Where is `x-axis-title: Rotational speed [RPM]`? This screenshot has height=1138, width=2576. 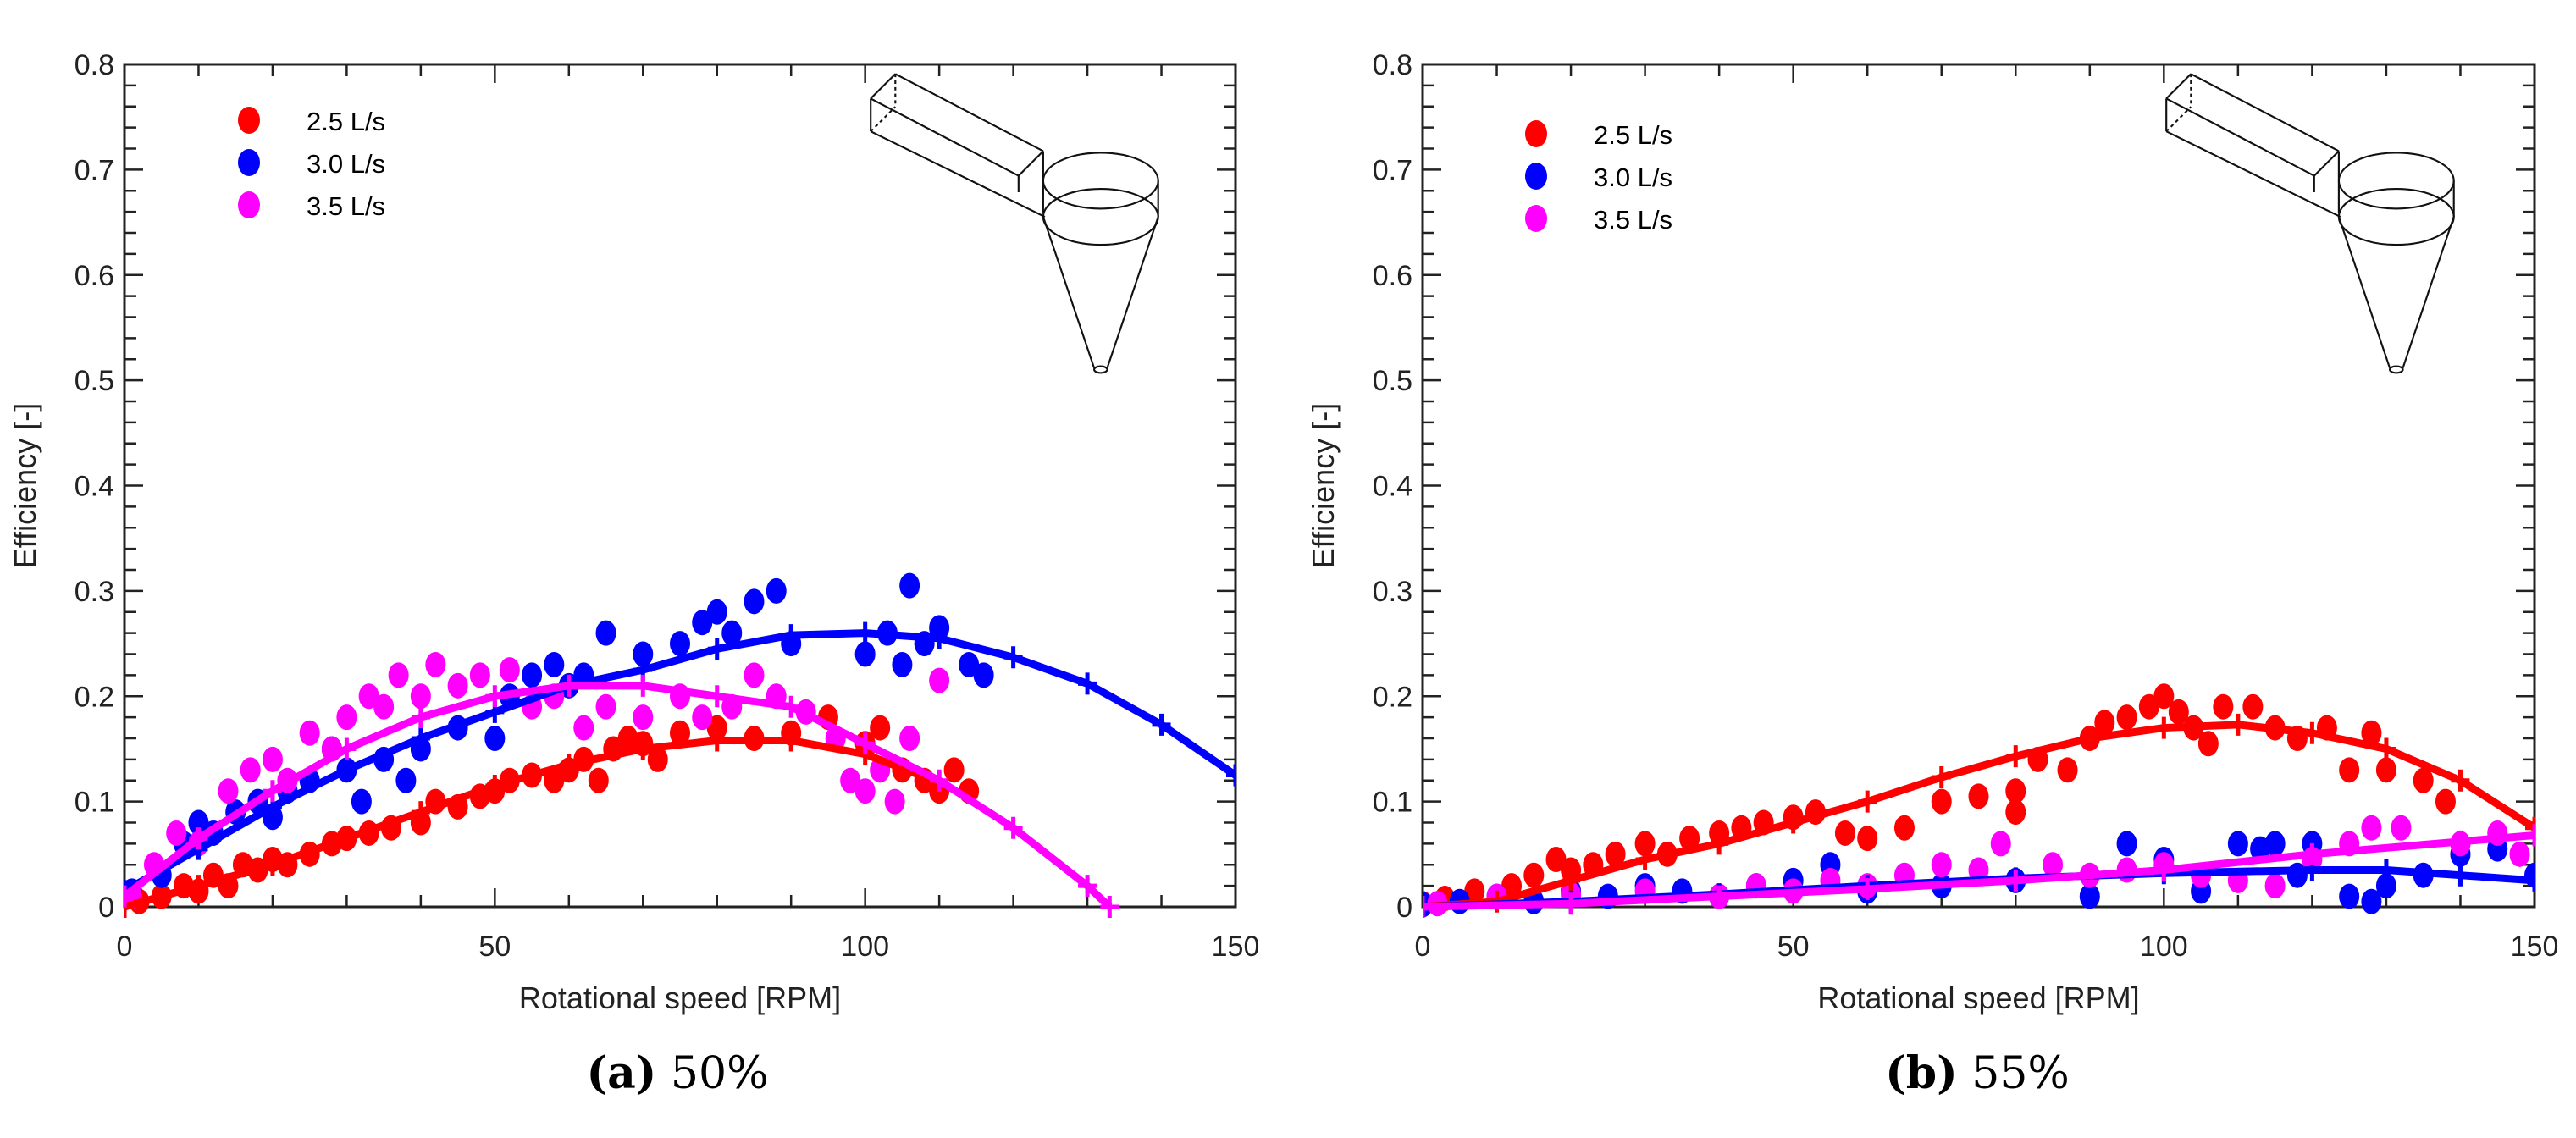 x-axis-title: Rotational speed [RPM] is located at coordinates (1978, 998).